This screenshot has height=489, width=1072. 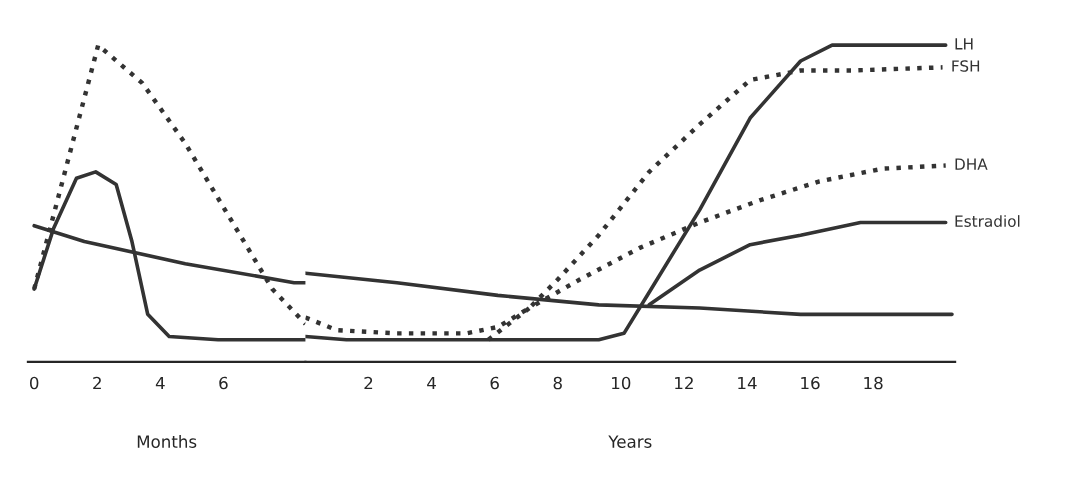 What do you see at coordinates (971, 164) in the screenshot?
I see `series-label: DHA` at bounding box center [971, 164].